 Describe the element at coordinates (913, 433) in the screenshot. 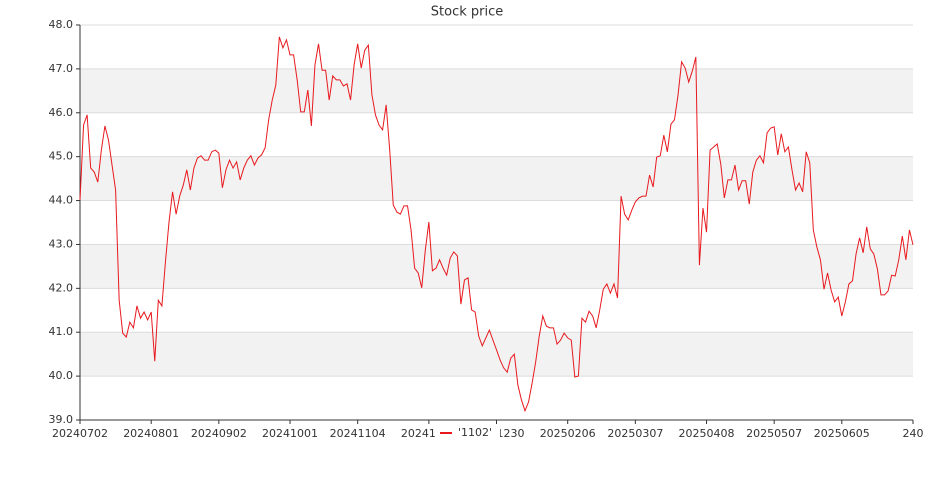

I see `x-tick-label: 240` at that location.